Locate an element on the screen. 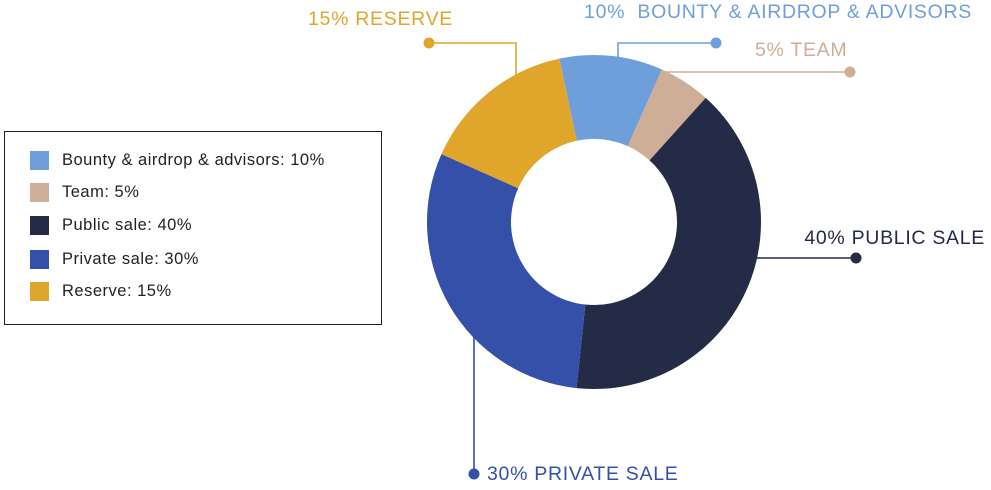 The height and width of the screenshot is (490, 991). donut-slice-bounty-airdrop-advisors is located at coordinates (610, 101).